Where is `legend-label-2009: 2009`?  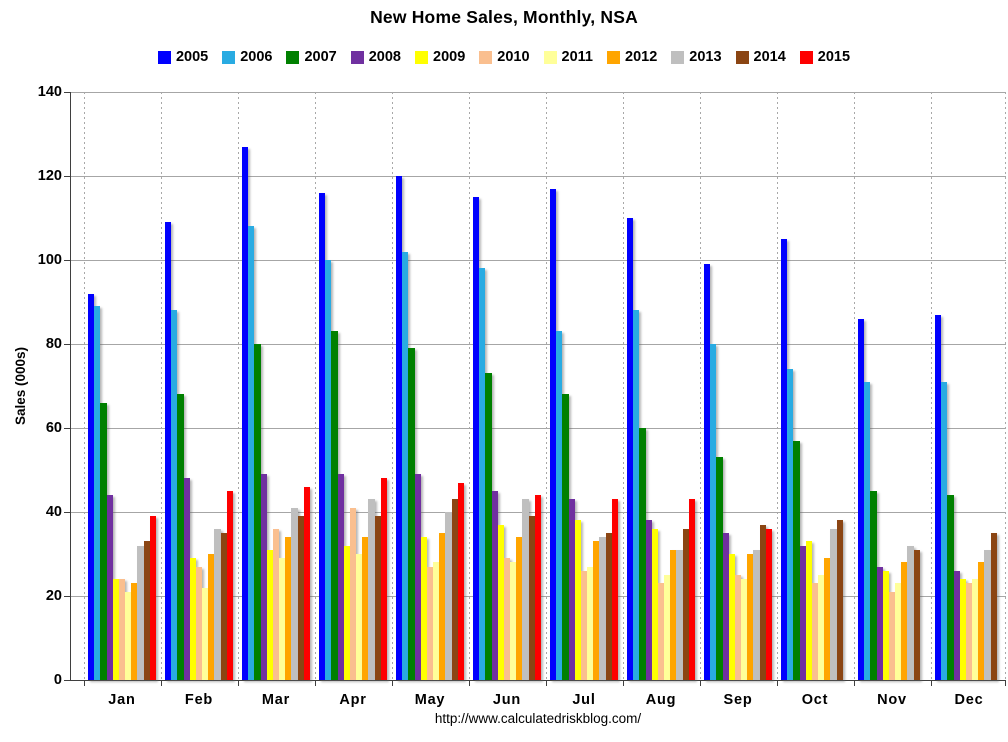 legend-label-2009: 2009 is located at coordinates (449, 57).